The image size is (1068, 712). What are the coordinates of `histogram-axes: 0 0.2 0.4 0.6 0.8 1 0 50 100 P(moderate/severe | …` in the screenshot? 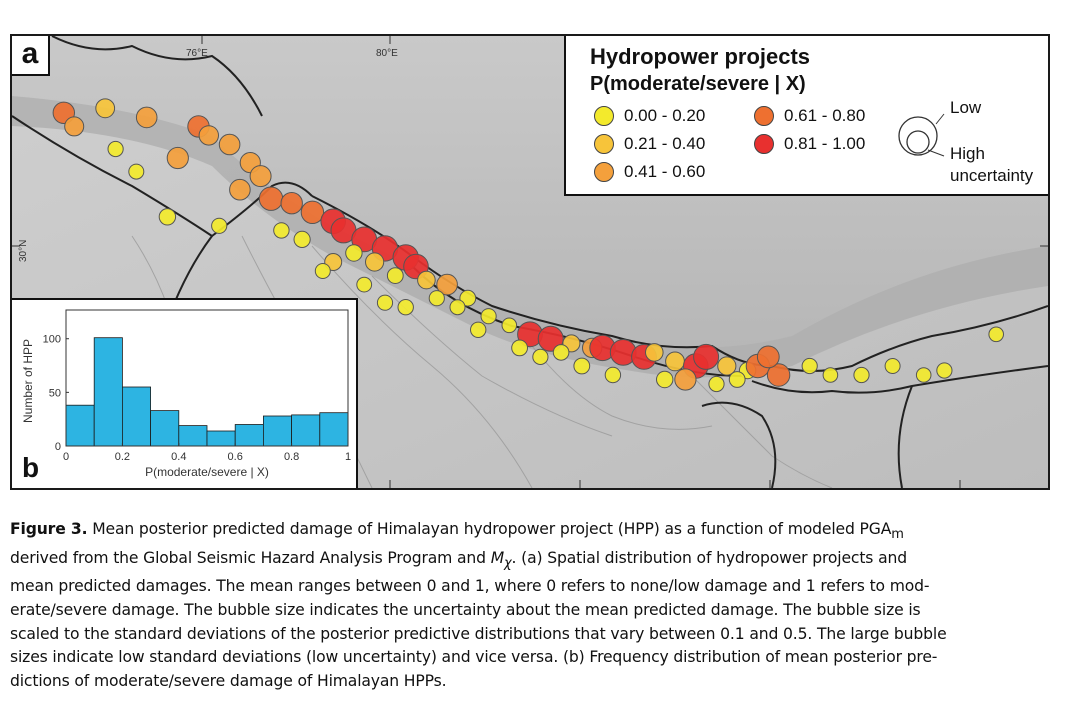 It's located at (186, 394).